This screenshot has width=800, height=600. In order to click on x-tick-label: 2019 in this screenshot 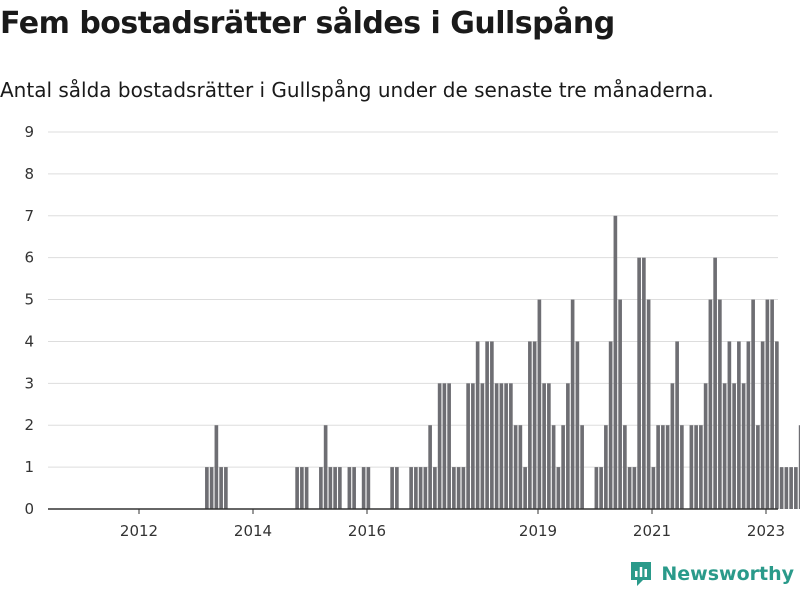, I will do `click(538, 531)`.